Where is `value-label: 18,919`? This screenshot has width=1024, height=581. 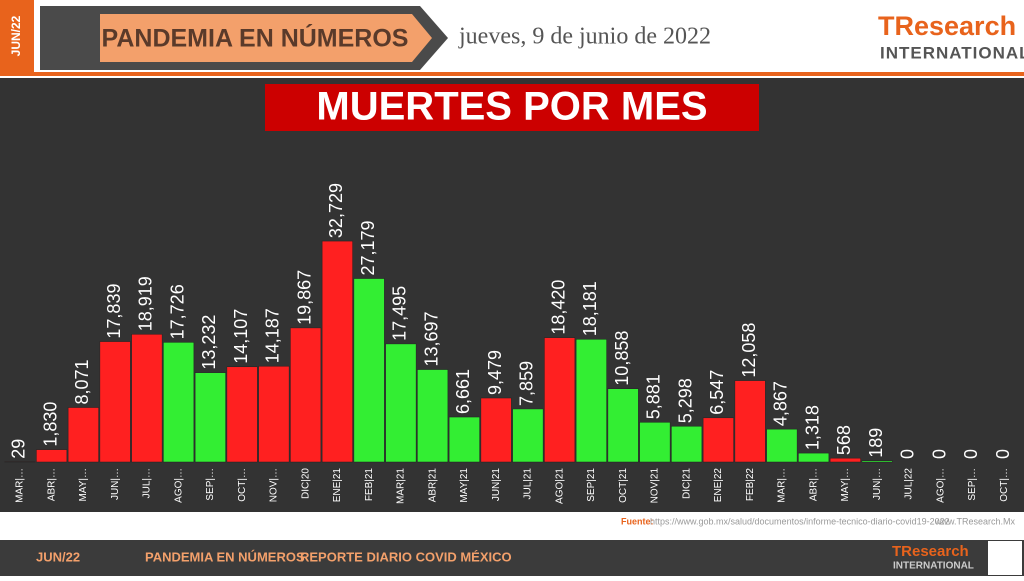 value-label: 18,919 is located at coordinates (146, 303).